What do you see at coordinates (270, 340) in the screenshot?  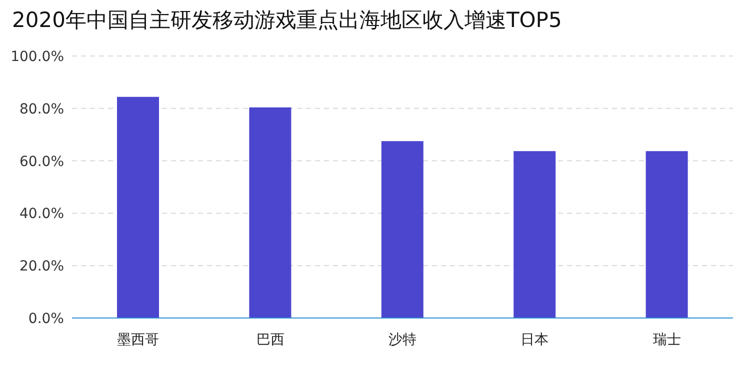 I see `x-tick-label: 巴西` at bounding box center [270, 340].